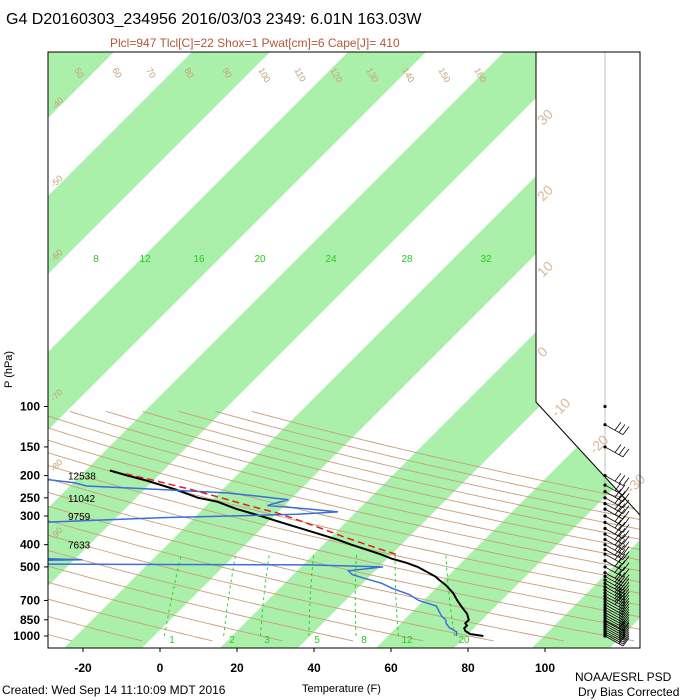  I want to click on y-tick-label: 200, so click(30, 476).